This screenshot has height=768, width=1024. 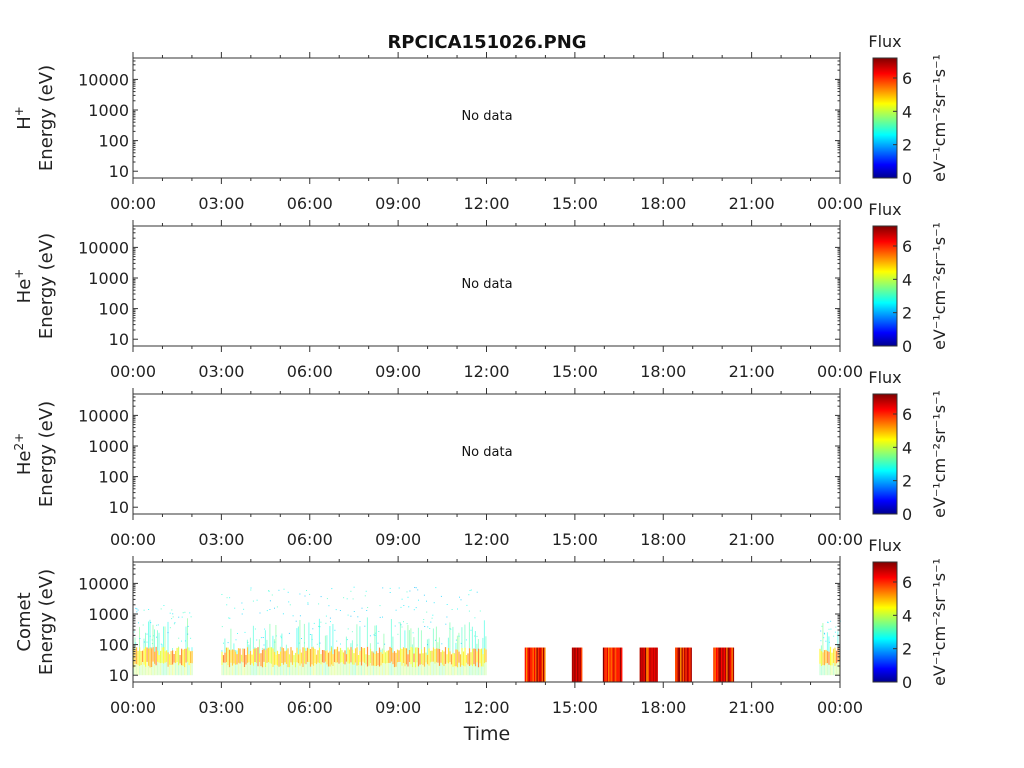 I want to click on x-tick-label: 15:00, so click(x=575, y=539).